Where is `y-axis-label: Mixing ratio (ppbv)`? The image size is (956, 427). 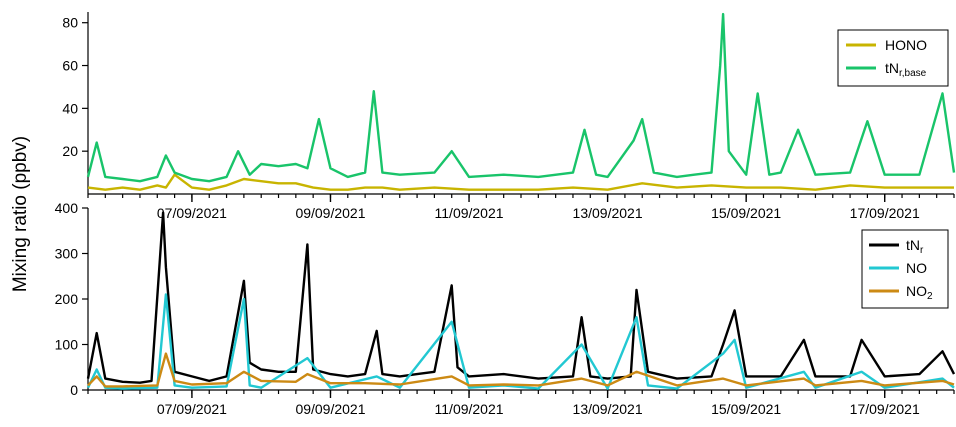 y-axis-label: Mixing ratio (ppbv) is located at coordinates (20, 214).